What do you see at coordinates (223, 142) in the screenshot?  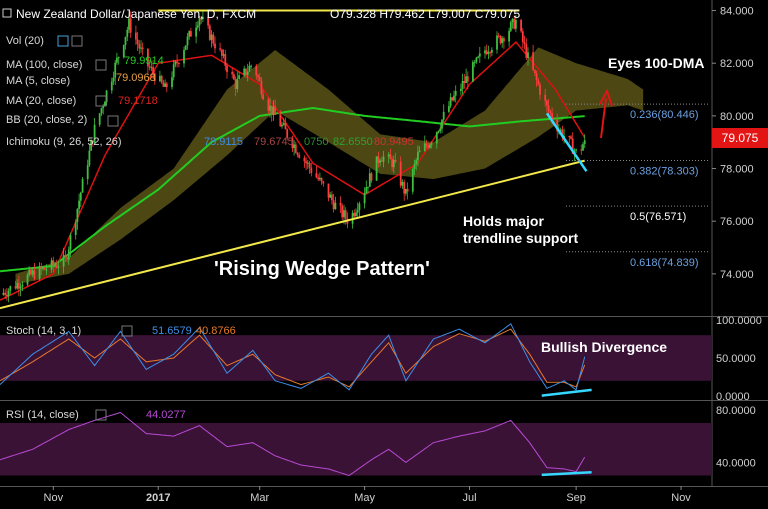 I see `legend-ichimoku-v1: 78.9115` at bounding box center [223, 142].